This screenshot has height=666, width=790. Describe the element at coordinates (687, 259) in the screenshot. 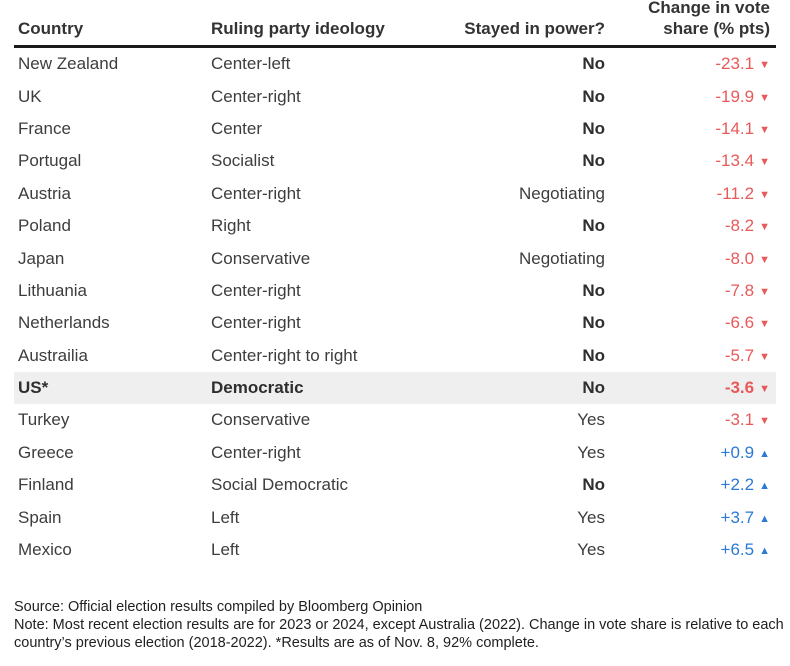

I see `cell-change: -8.0 ▼` at that location.